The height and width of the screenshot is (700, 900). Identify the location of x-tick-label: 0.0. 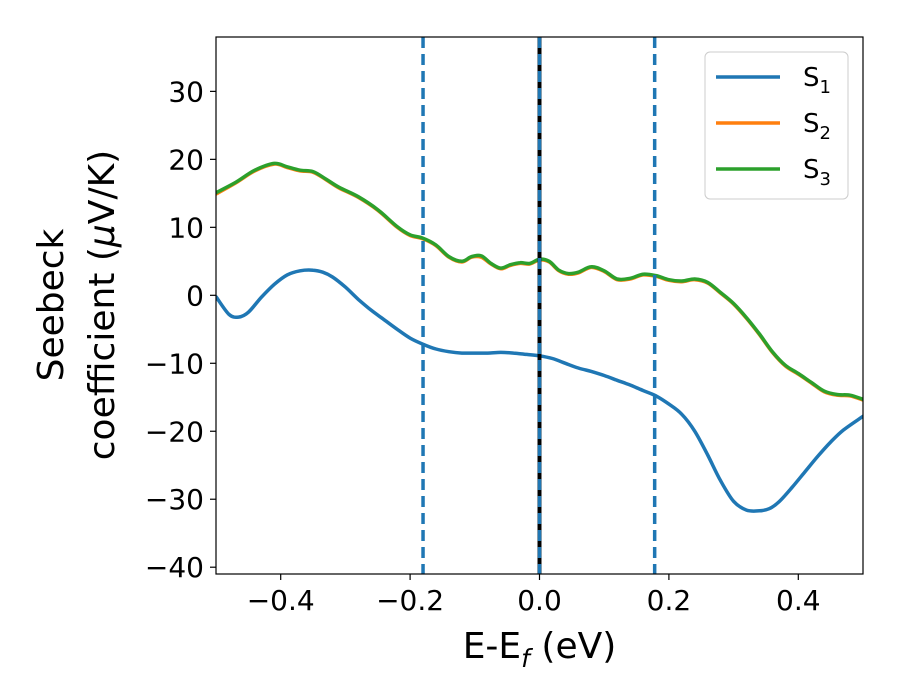
(539, 600).